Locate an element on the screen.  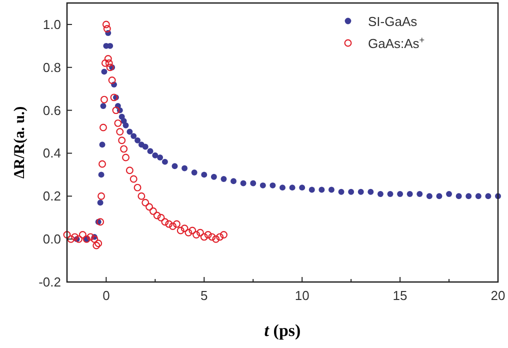
x-tick-label: 20 is located at coordinates (498, 295).